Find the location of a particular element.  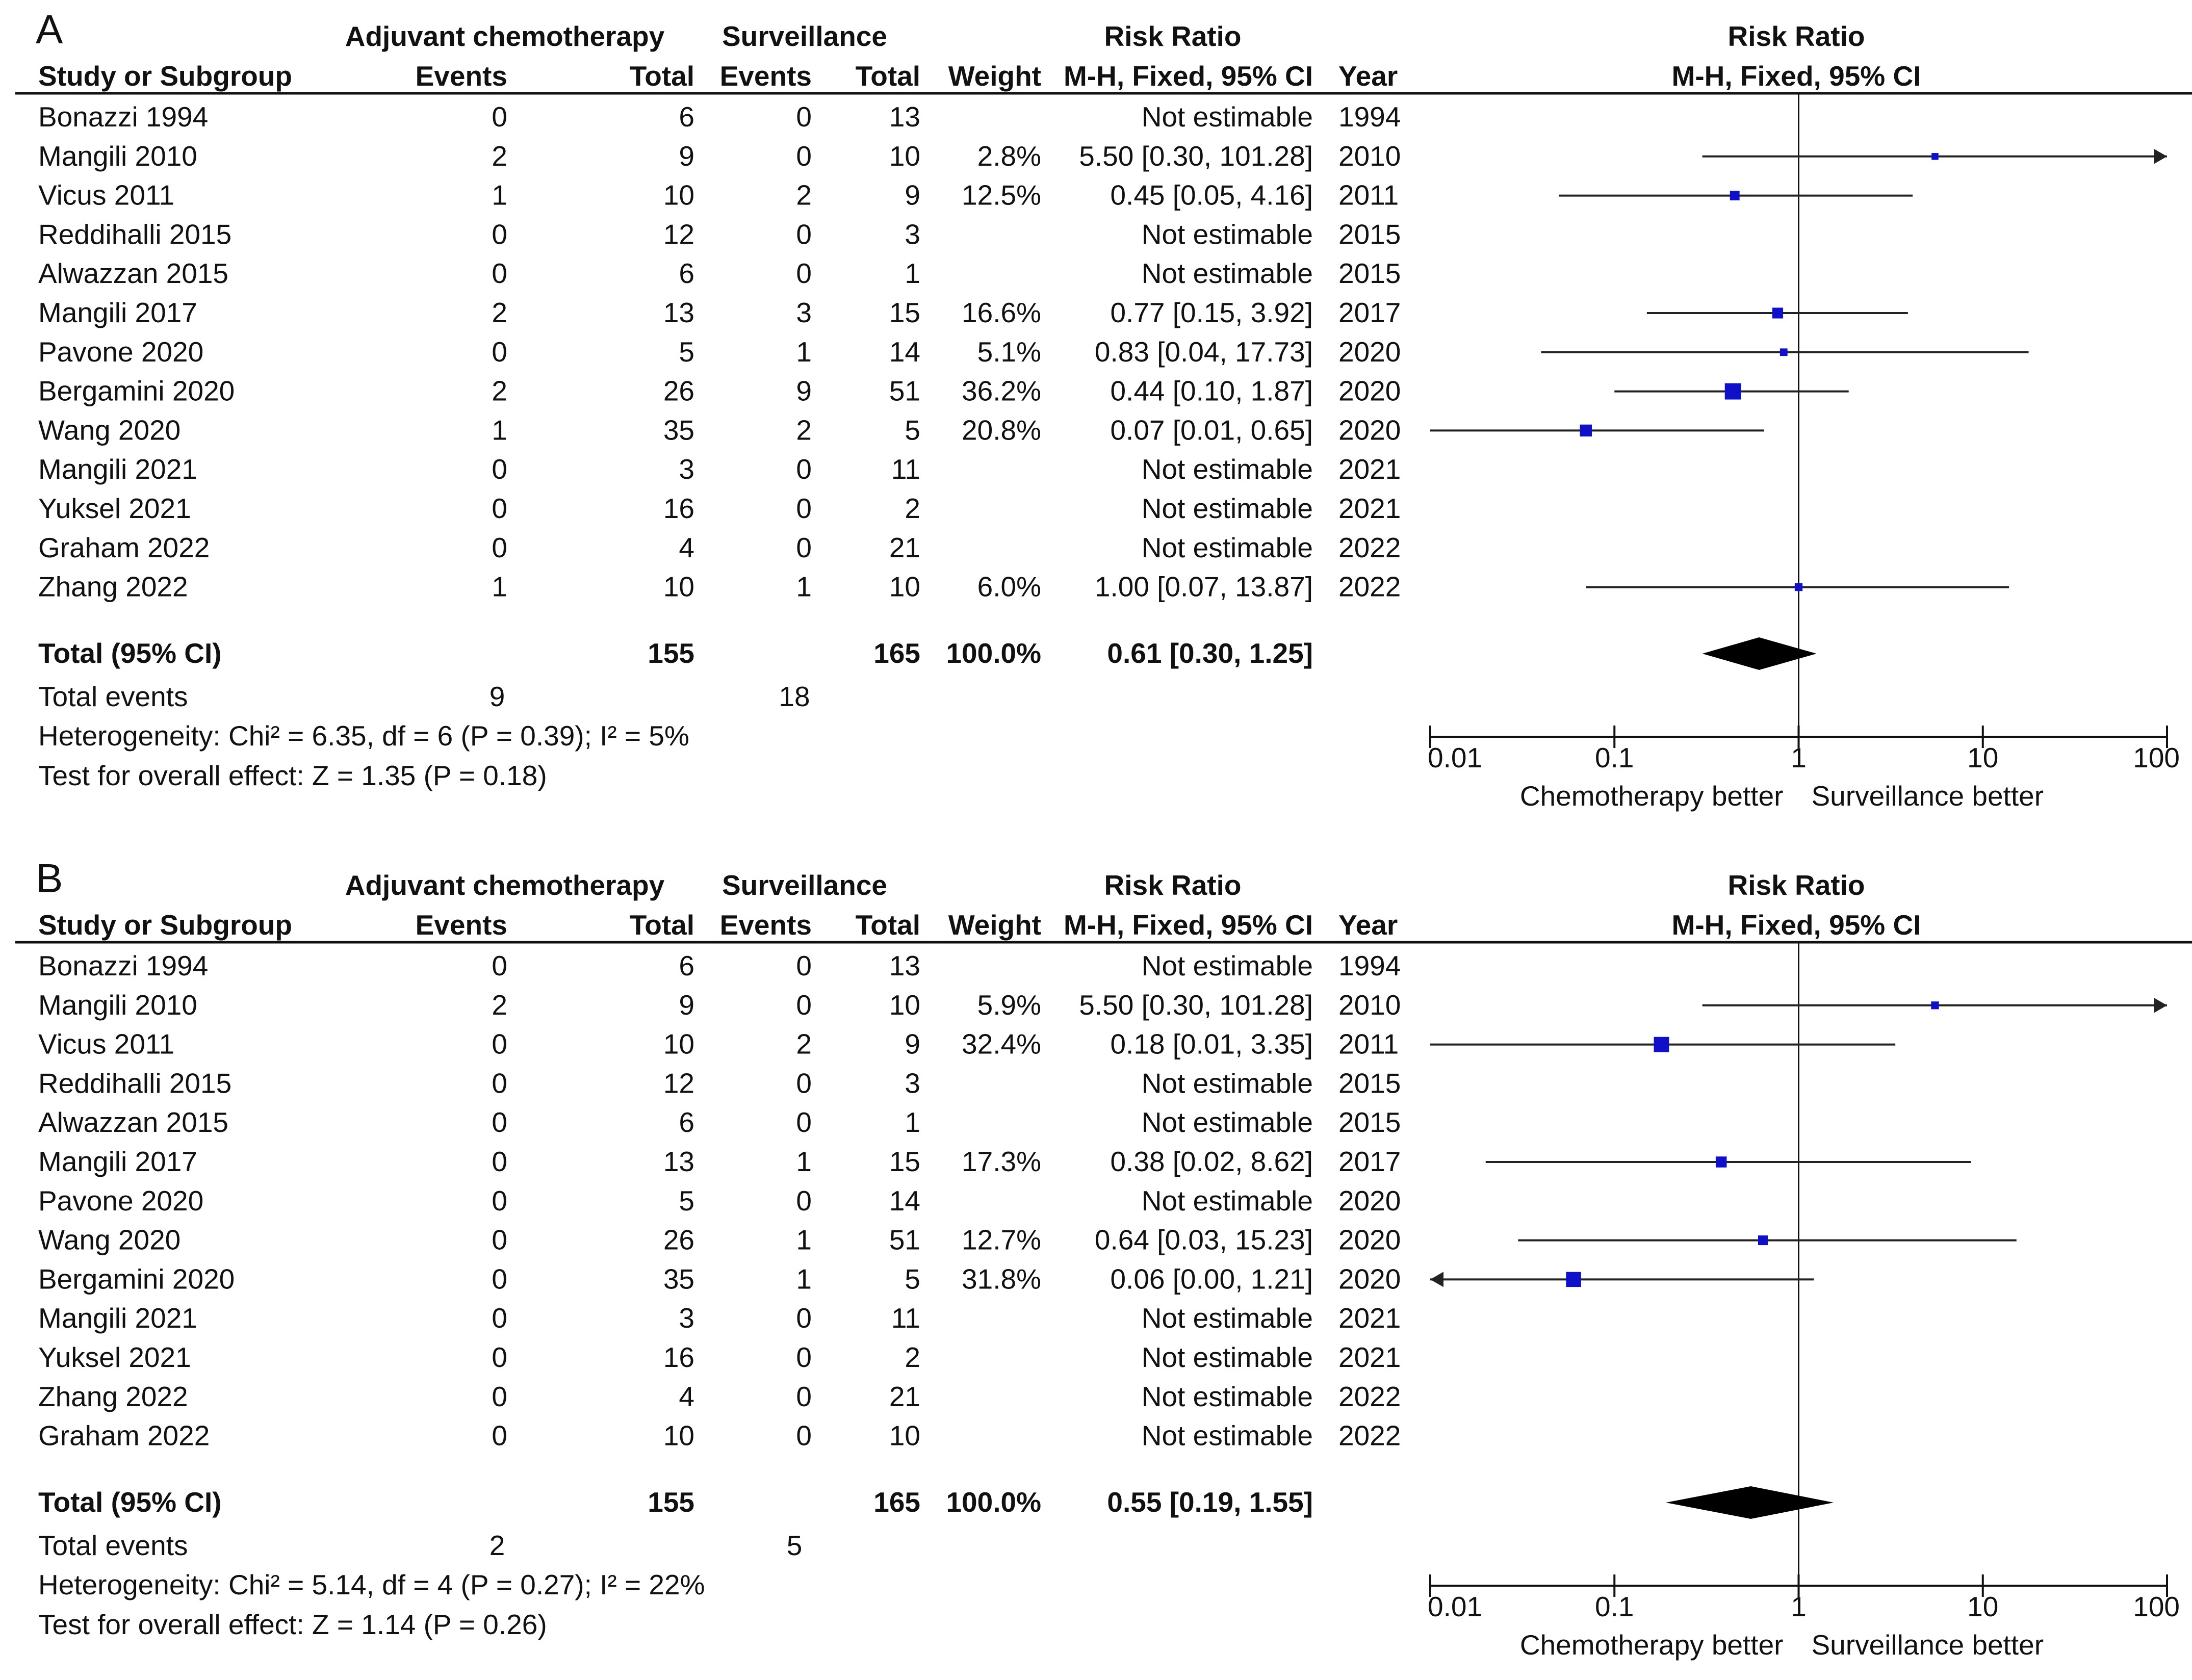

header-exp-events: Events is located at coordinates (461, 925).